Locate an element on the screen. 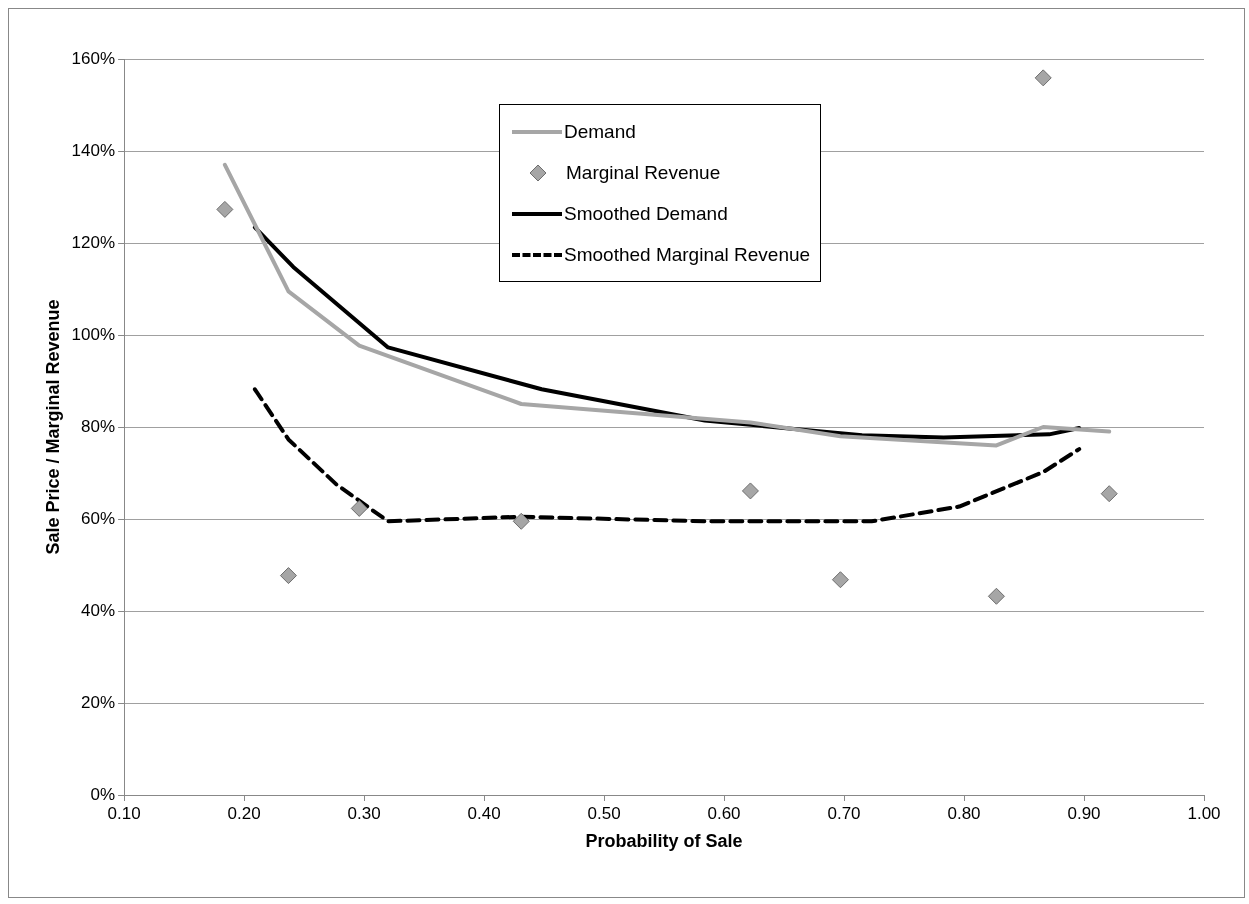 The width and height of the screenshot is (1249, 904). y-tick-label: 80% is located at coordinates (98, 426).